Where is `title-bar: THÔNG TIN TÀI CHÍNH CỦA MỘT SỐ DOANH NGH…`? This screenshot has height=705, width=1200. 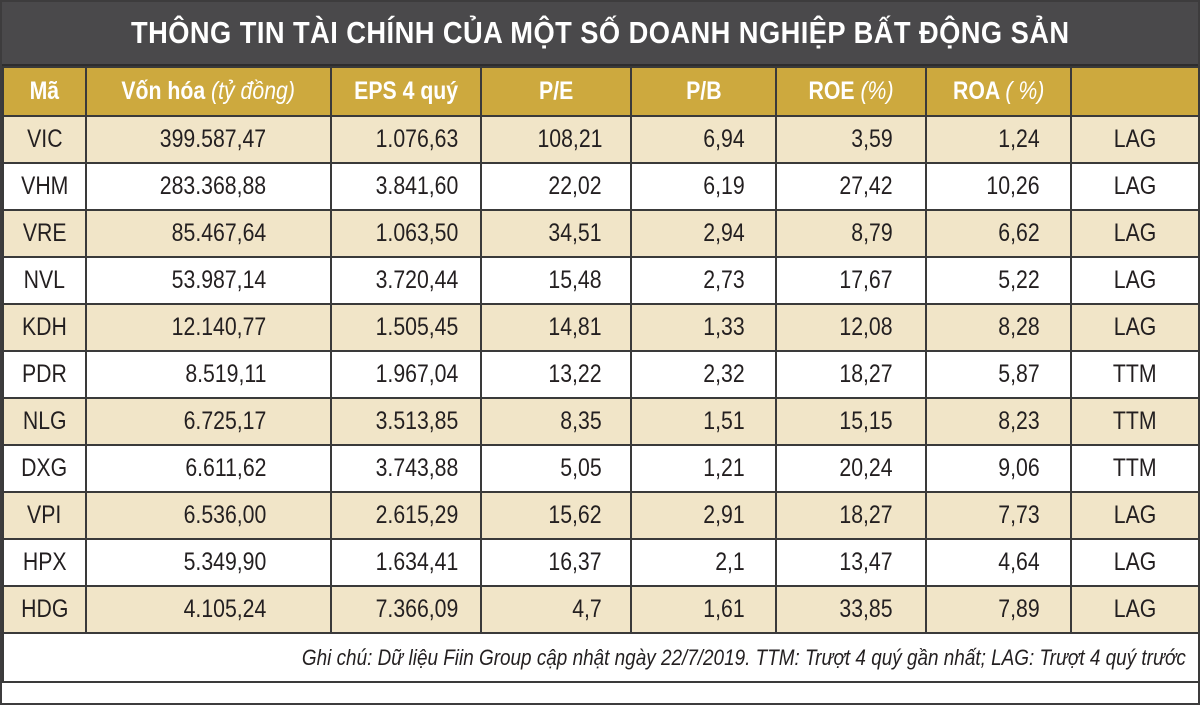 title-bar: THÔNG TIN TÀI CHÍNH CỦA MỘT SỐ DOANH NGH… is located at coordinates (600, 34).